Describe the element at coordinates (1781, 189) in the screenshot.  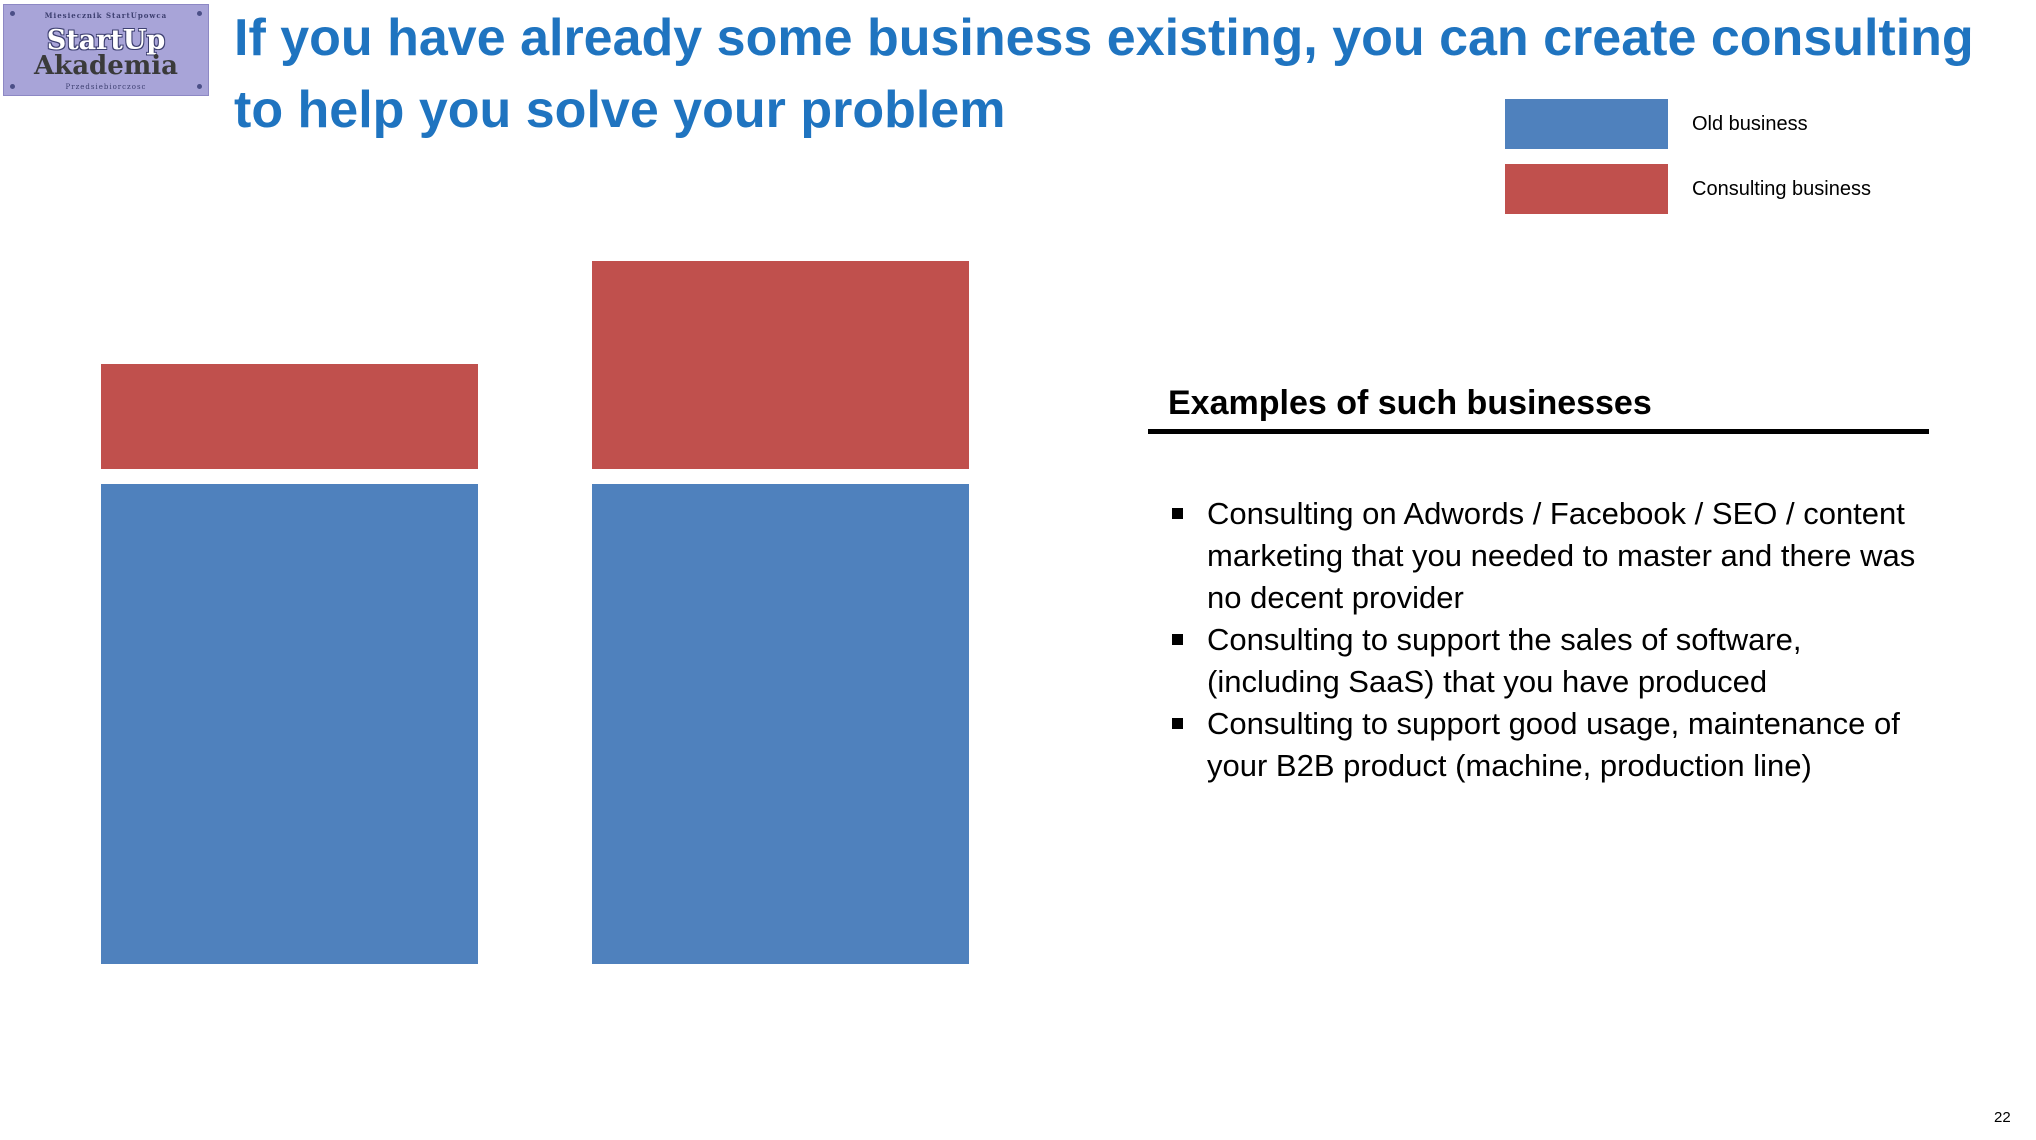
I see `legend-label-consulting-business: Consulting business` at that location.